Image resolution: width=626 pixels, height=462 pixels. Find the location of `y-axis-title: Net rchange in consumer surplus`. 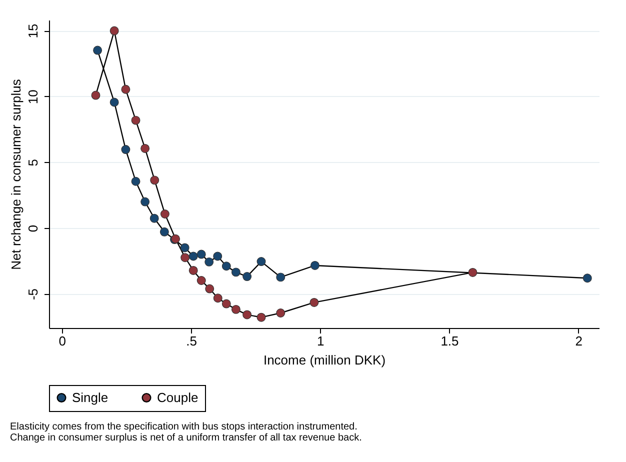

y-axis-title: Net rchange in consumer surplus is located at coordinates (16, 174).